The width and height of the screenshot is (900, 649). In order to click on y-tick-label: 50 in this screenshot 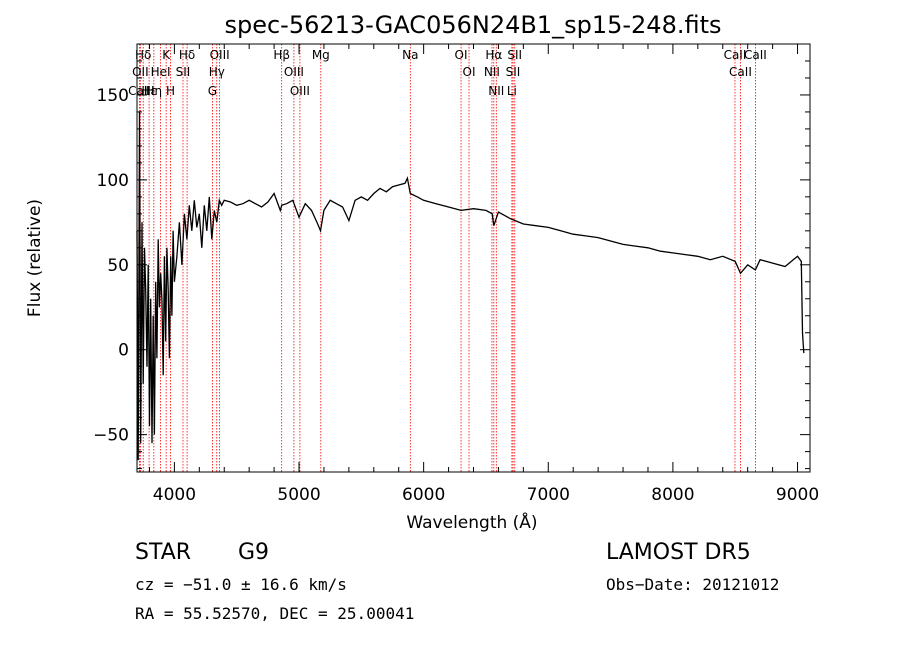, I will do `click(118, 266)`.